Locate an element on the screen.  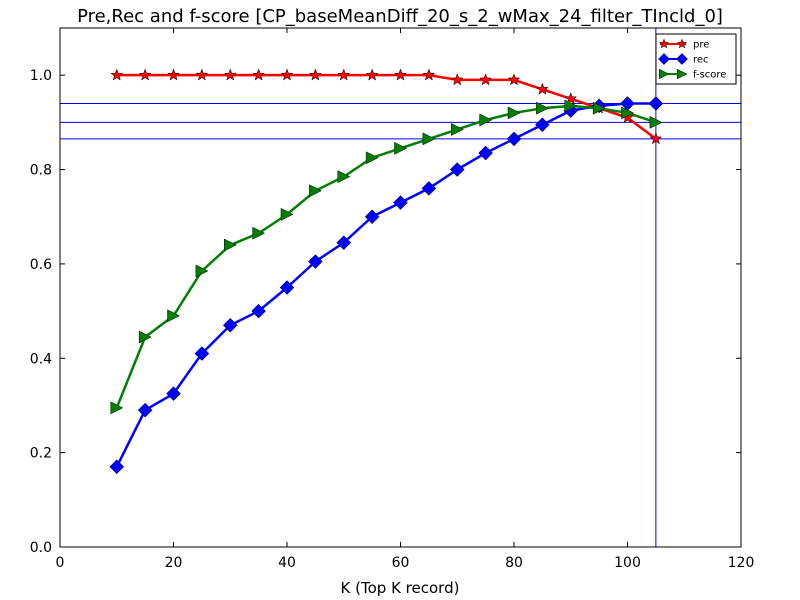
y-tick-label: 0.0 is located at coordinates (41, 548).